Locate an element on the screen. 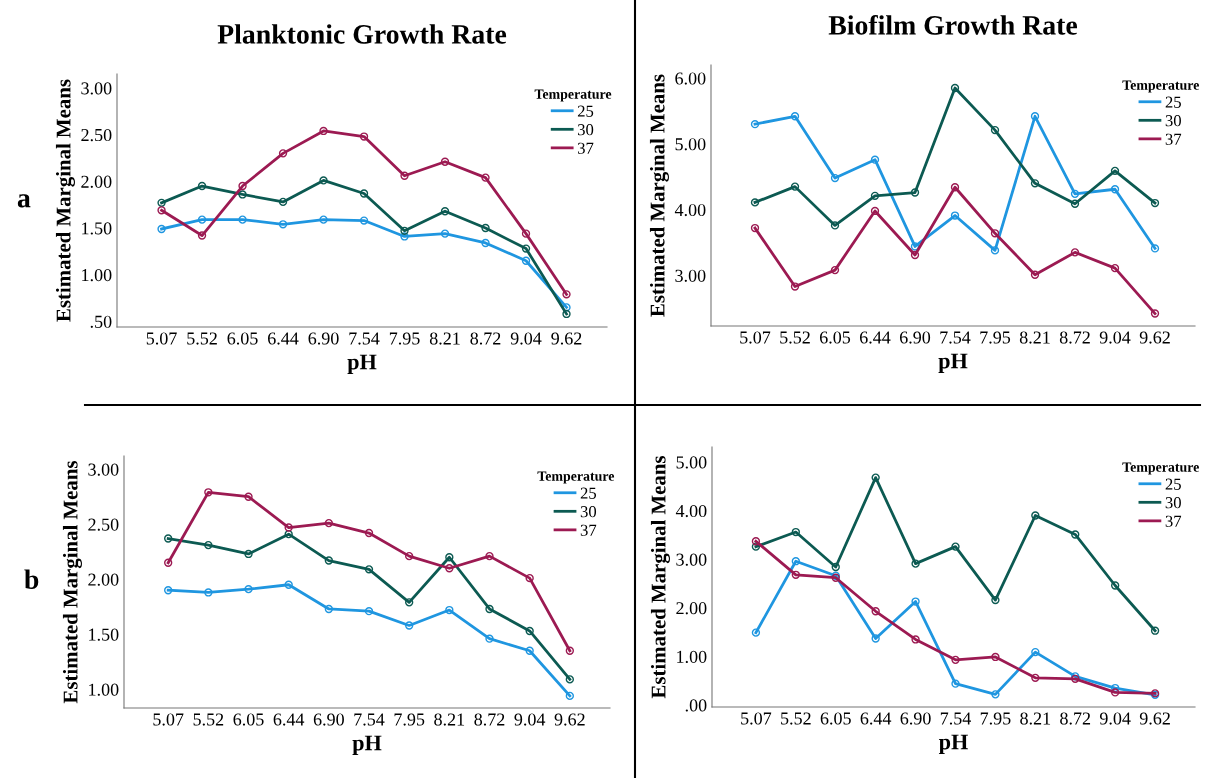 The width and height of the screenshot is (1220, 778). chart-title: Planktonic Growth Rate is located at coordinates (362, 34).